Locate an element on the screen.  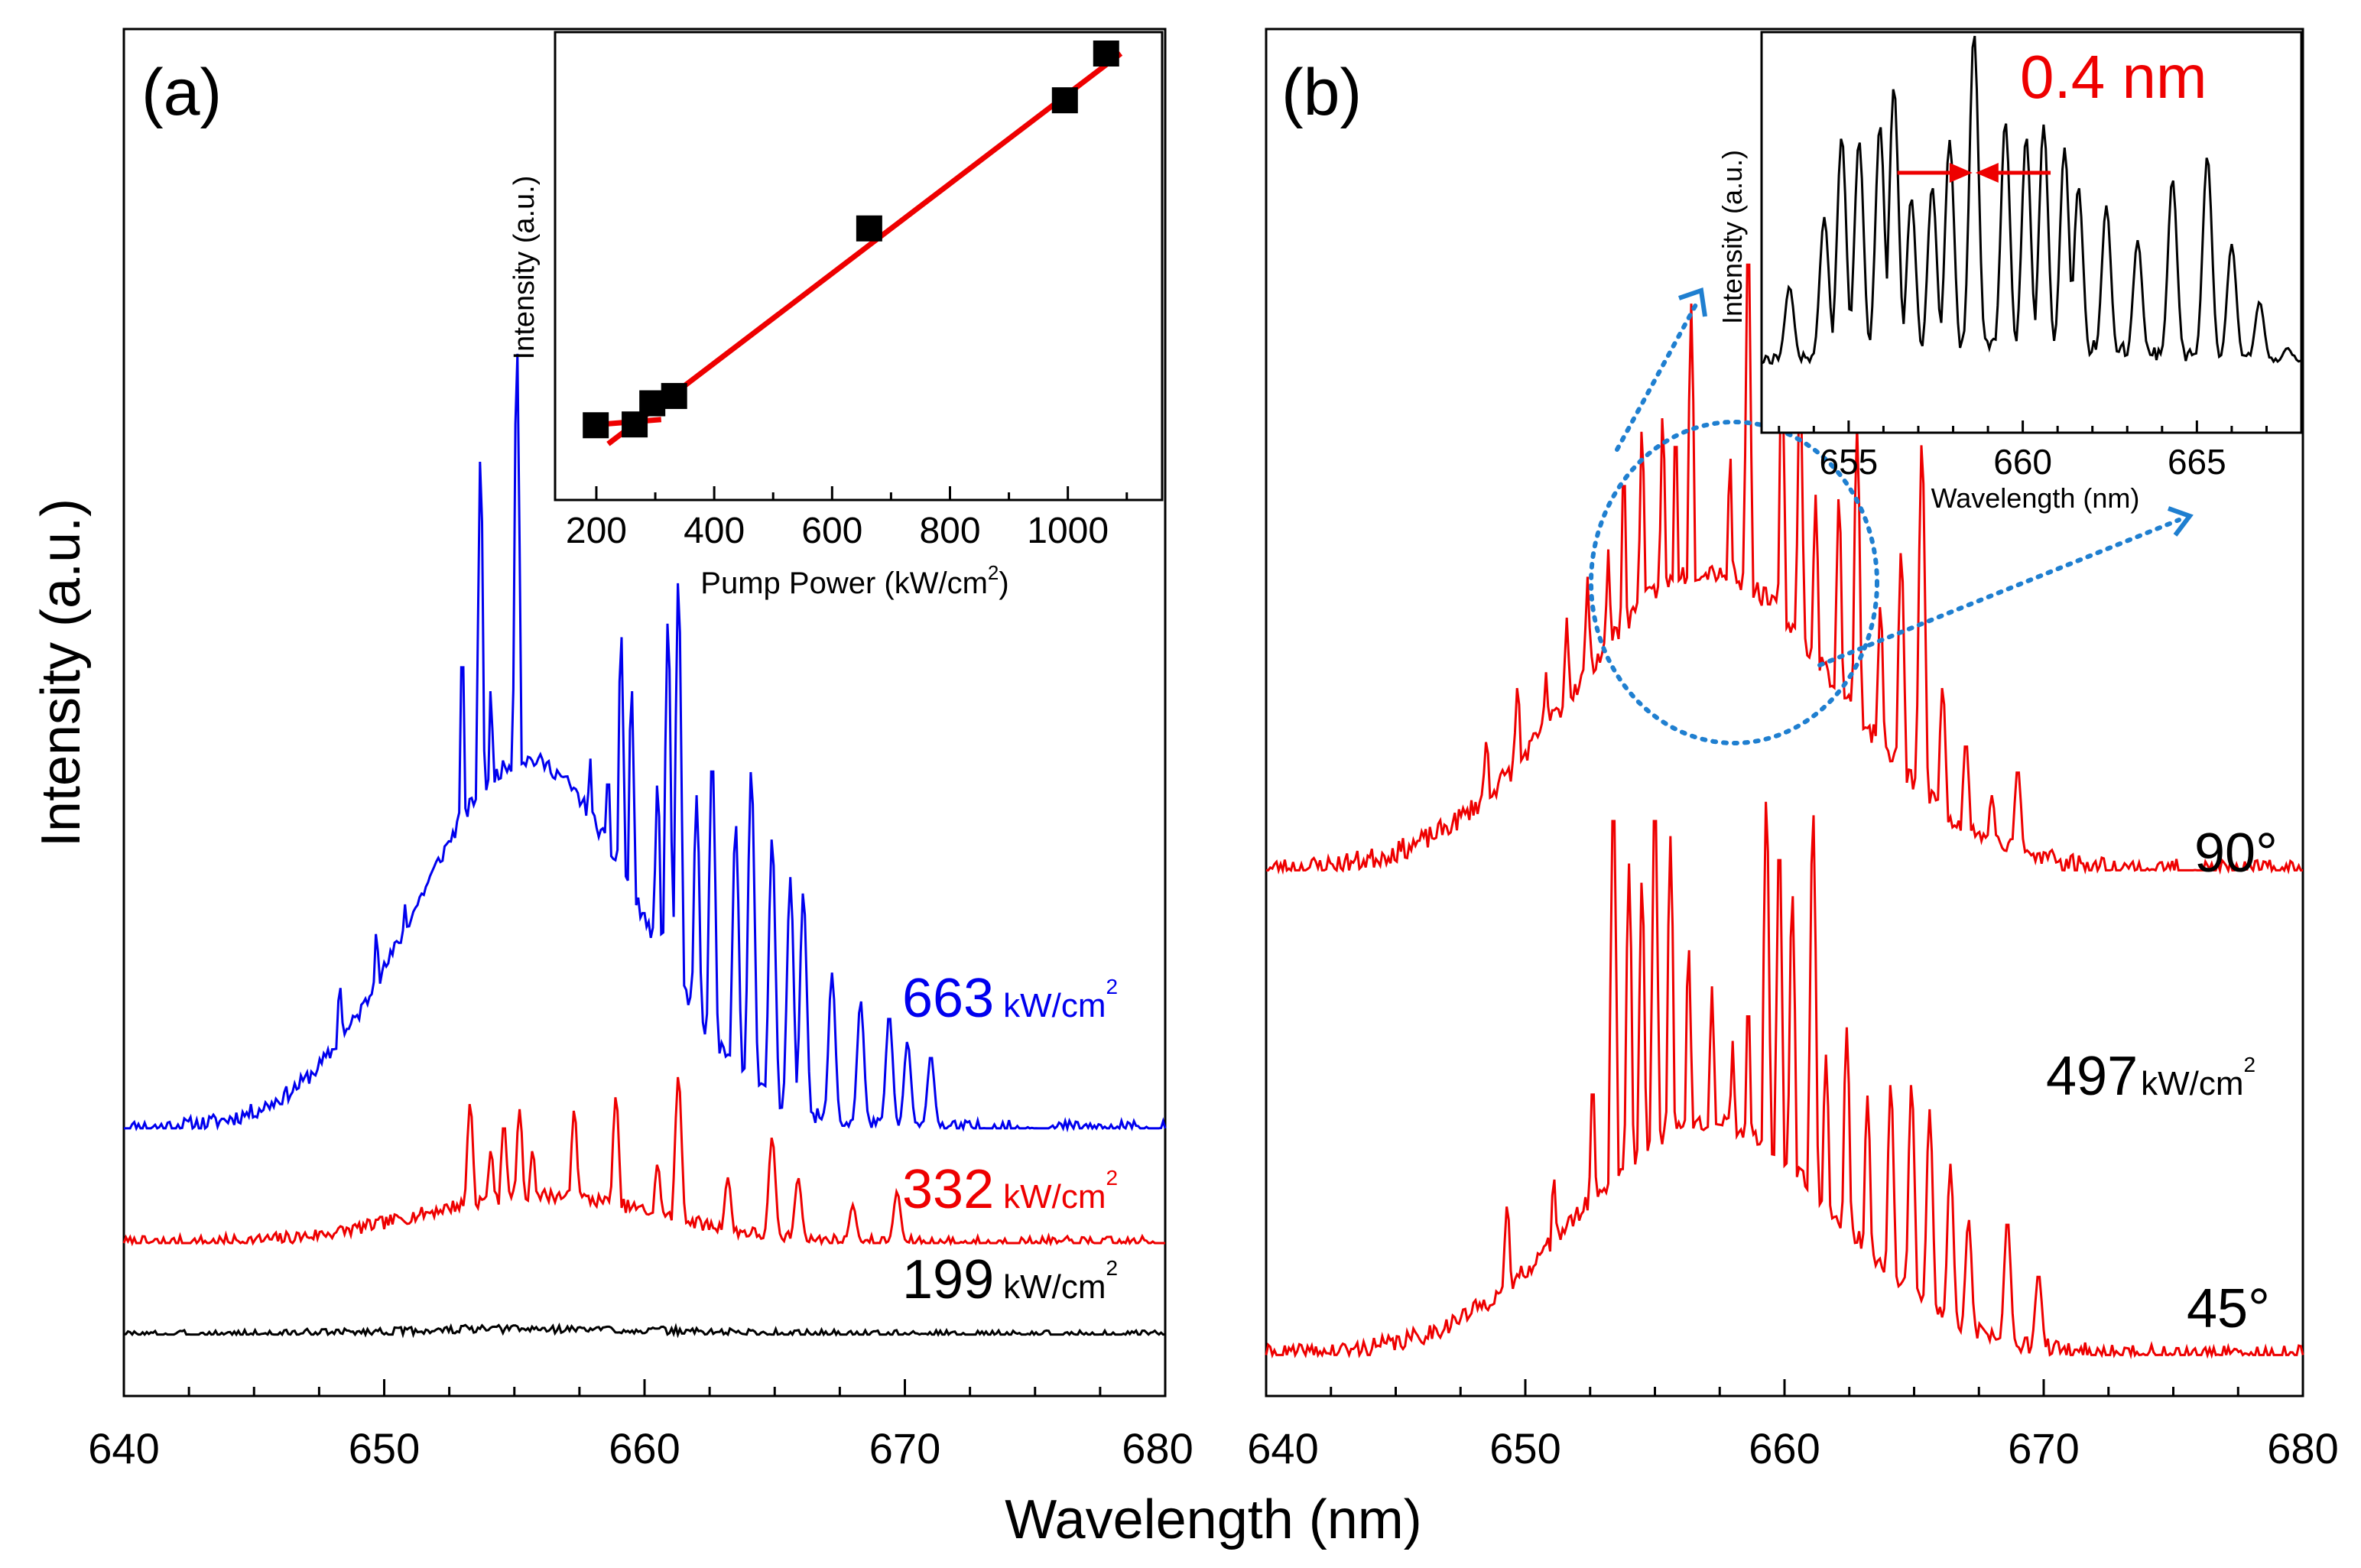
panel-a-x-tick-label-660: 660 is located at coordinates (645, 1448).